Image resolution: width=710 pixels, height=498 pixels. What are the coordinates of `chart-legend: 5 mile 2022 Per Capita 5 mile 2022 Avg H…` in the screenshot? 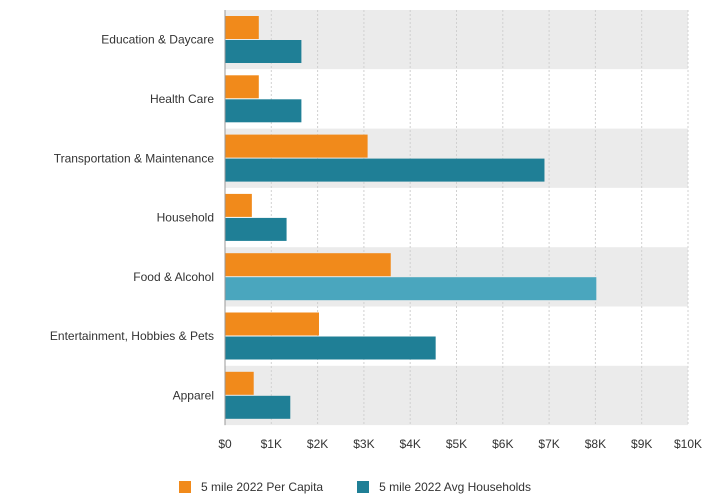 It's located at (355, 487).